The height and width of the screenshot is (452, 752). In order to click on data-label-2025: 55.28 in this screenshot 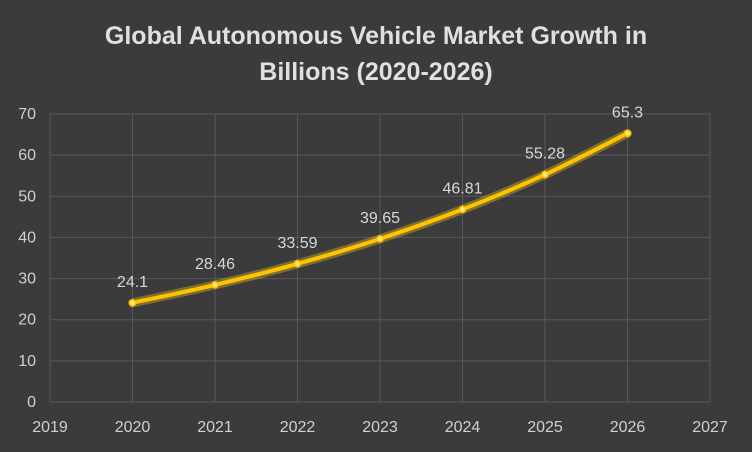, I will do `click(545, 154)`.